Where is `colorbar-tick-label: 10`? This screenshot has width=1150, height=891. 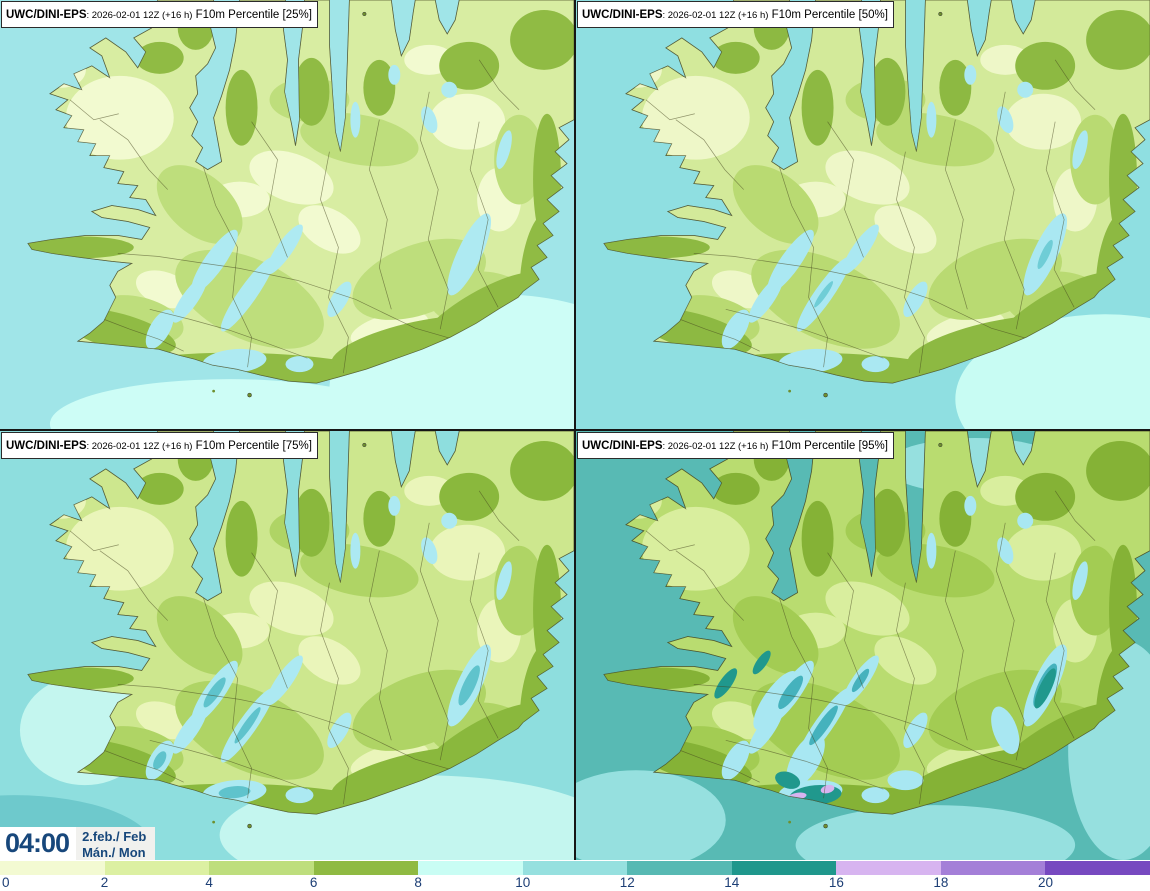
colorbar-tick-label: 10 is located at coordinates (523, 882).